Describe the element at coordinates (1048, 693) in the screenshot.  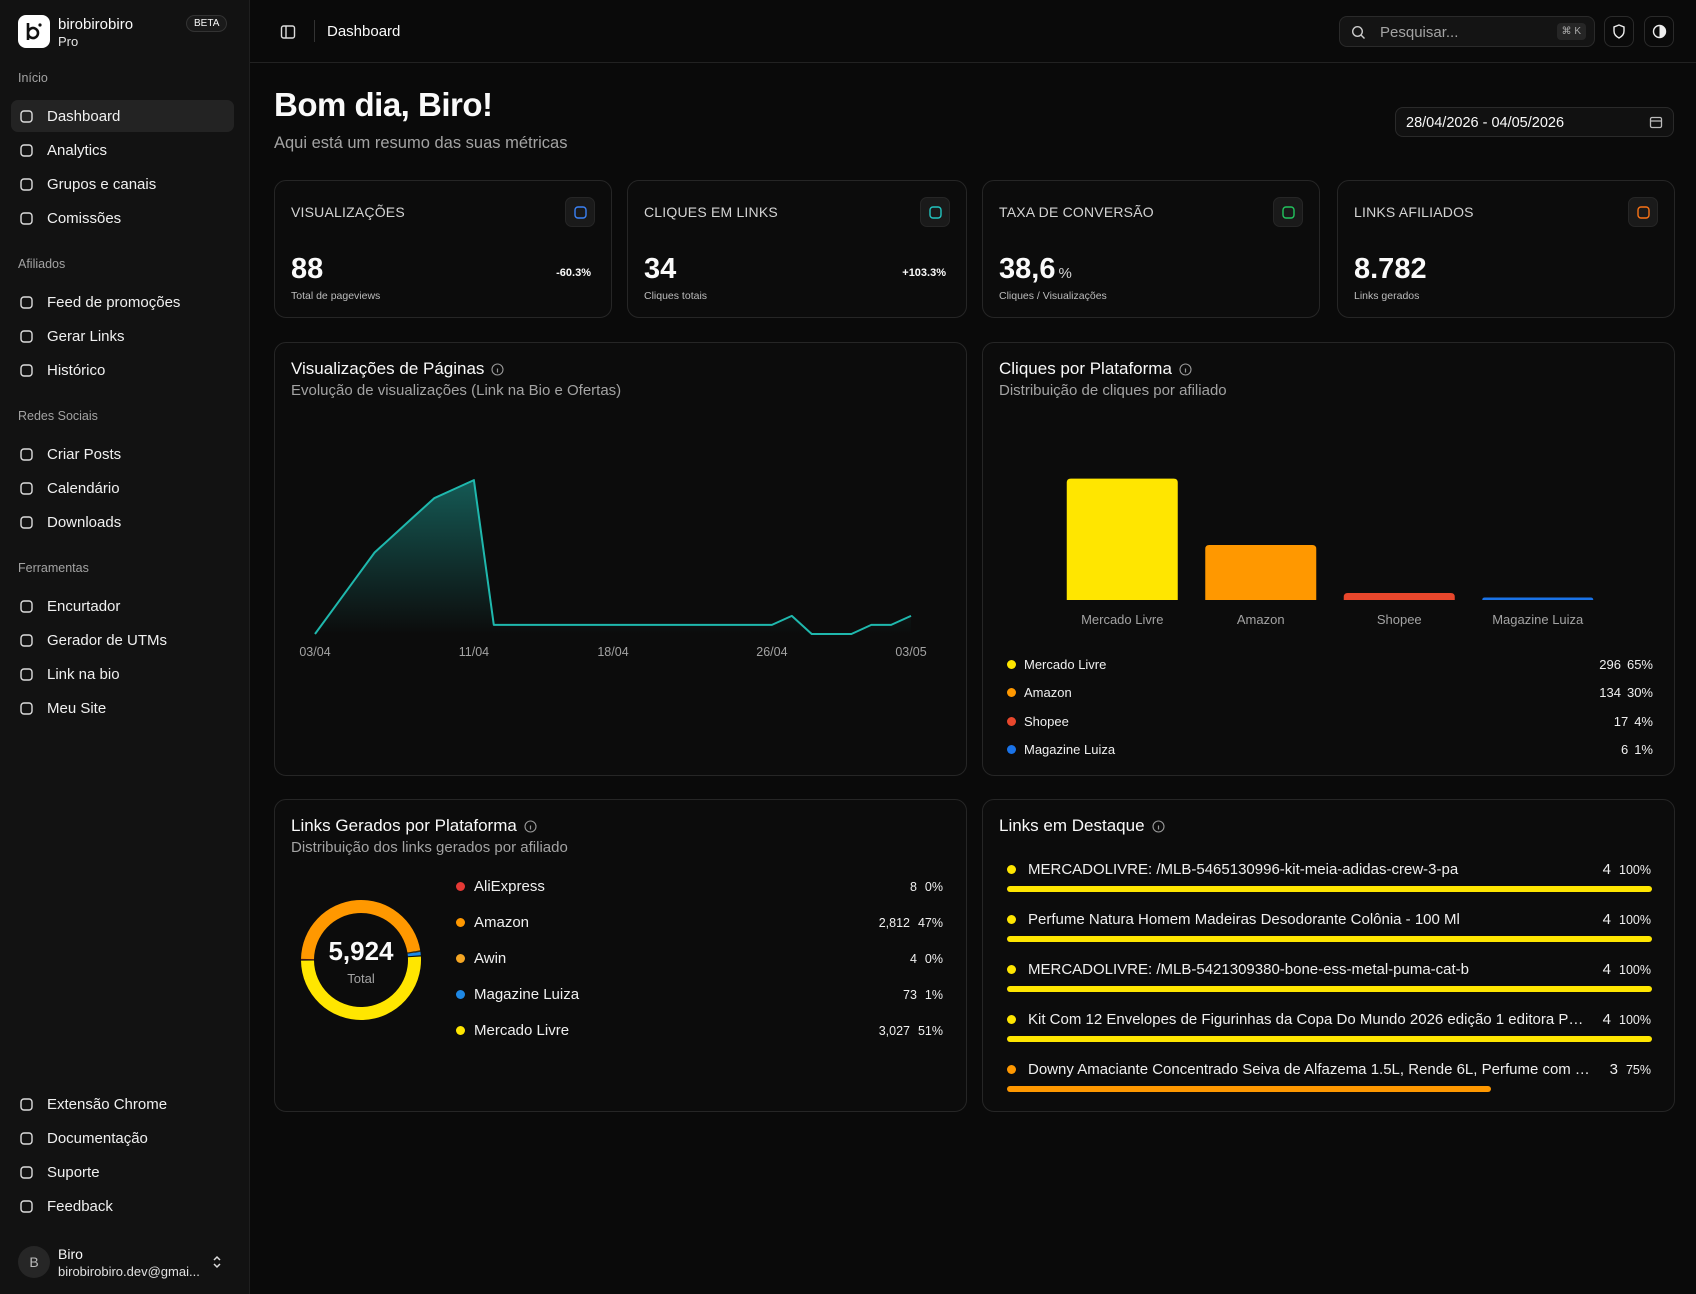
I see `legend-label: Amazon` at that location.